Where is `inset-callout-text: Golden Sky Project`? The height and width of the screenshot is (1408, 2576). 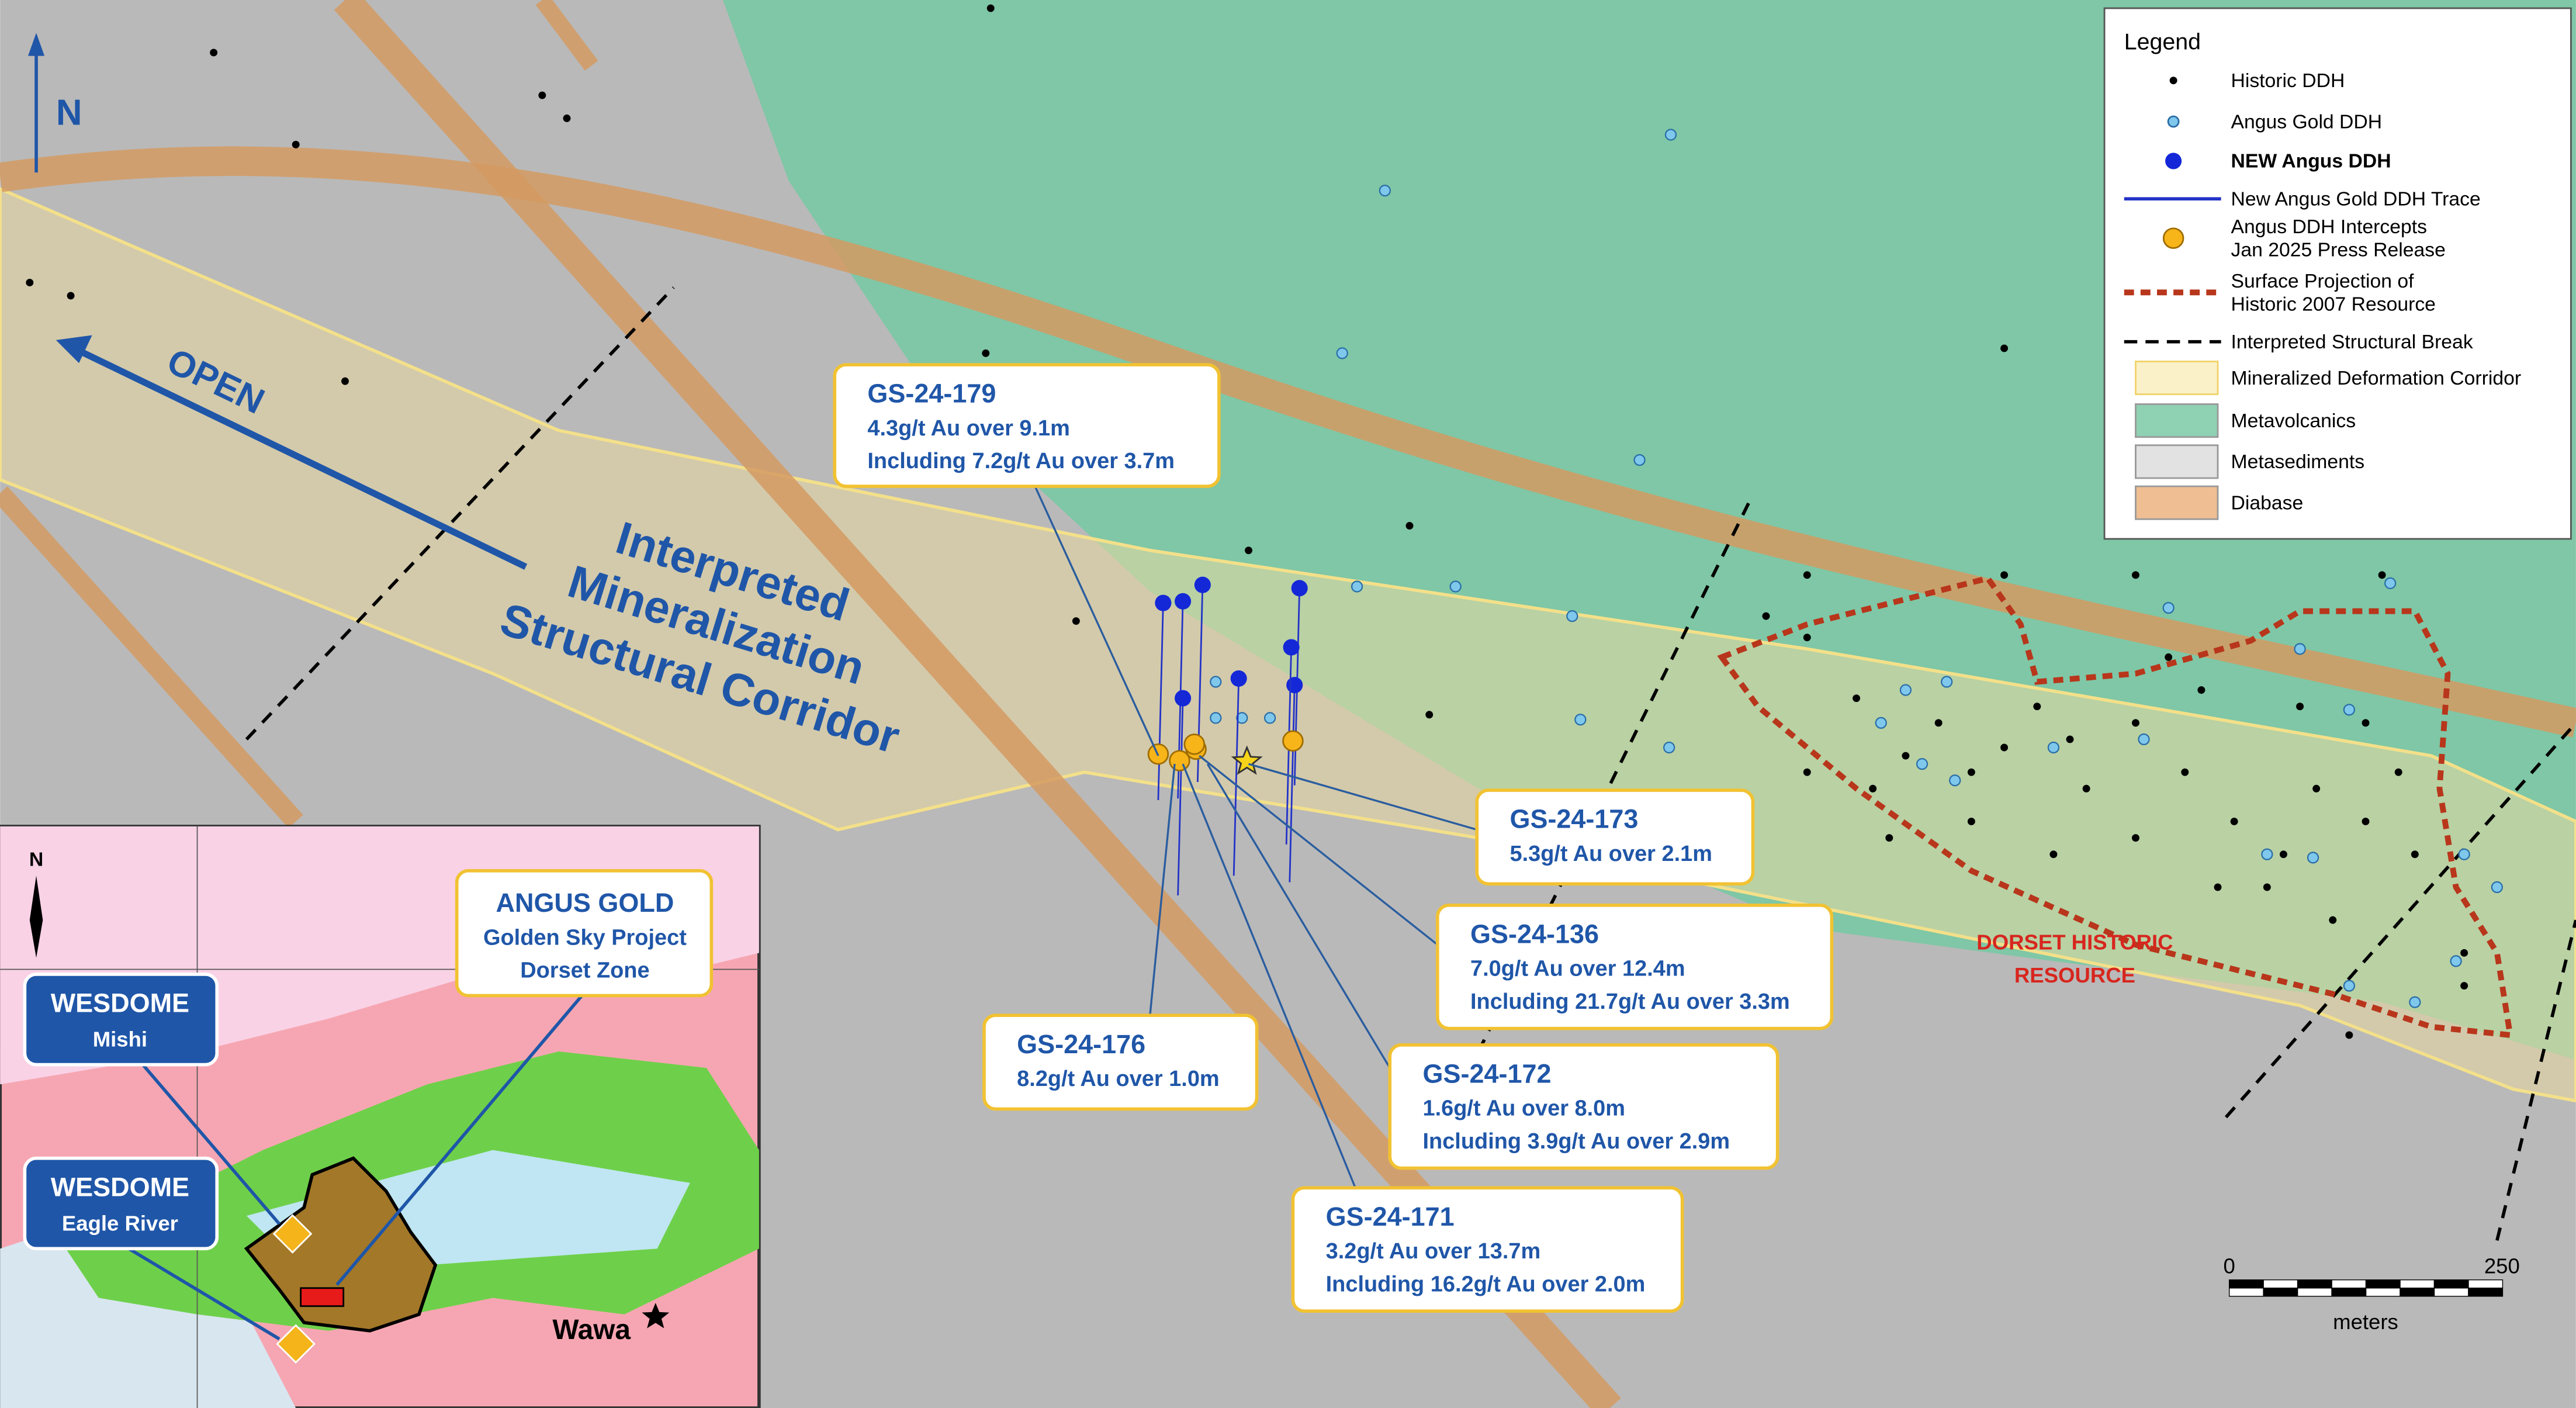
inset-callout-text: Golden Sky Project is located at coordinates (585, 937).